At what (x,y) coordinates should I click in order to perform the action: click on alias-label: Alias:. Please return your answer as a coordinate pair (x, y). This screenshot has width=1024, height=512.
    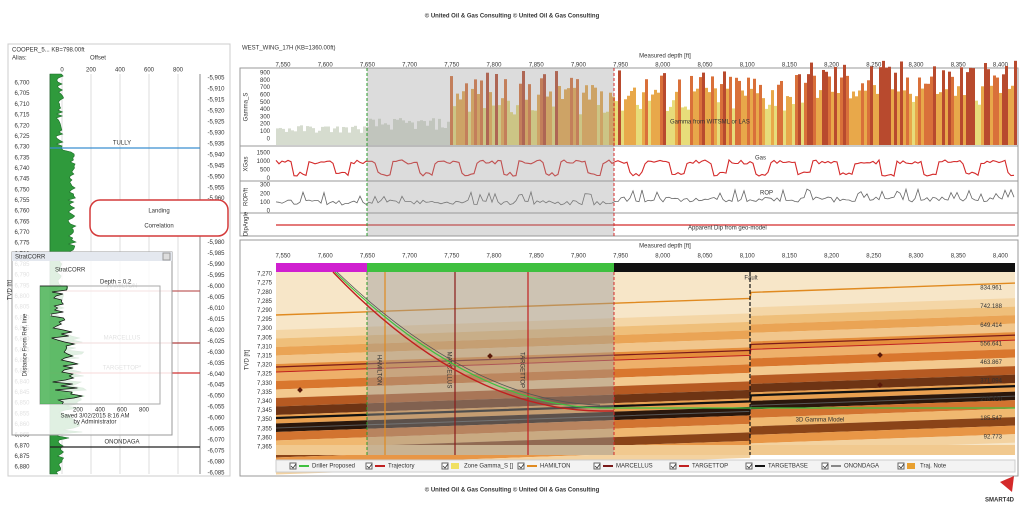
    Looking at the image, I should click on (19, 59).